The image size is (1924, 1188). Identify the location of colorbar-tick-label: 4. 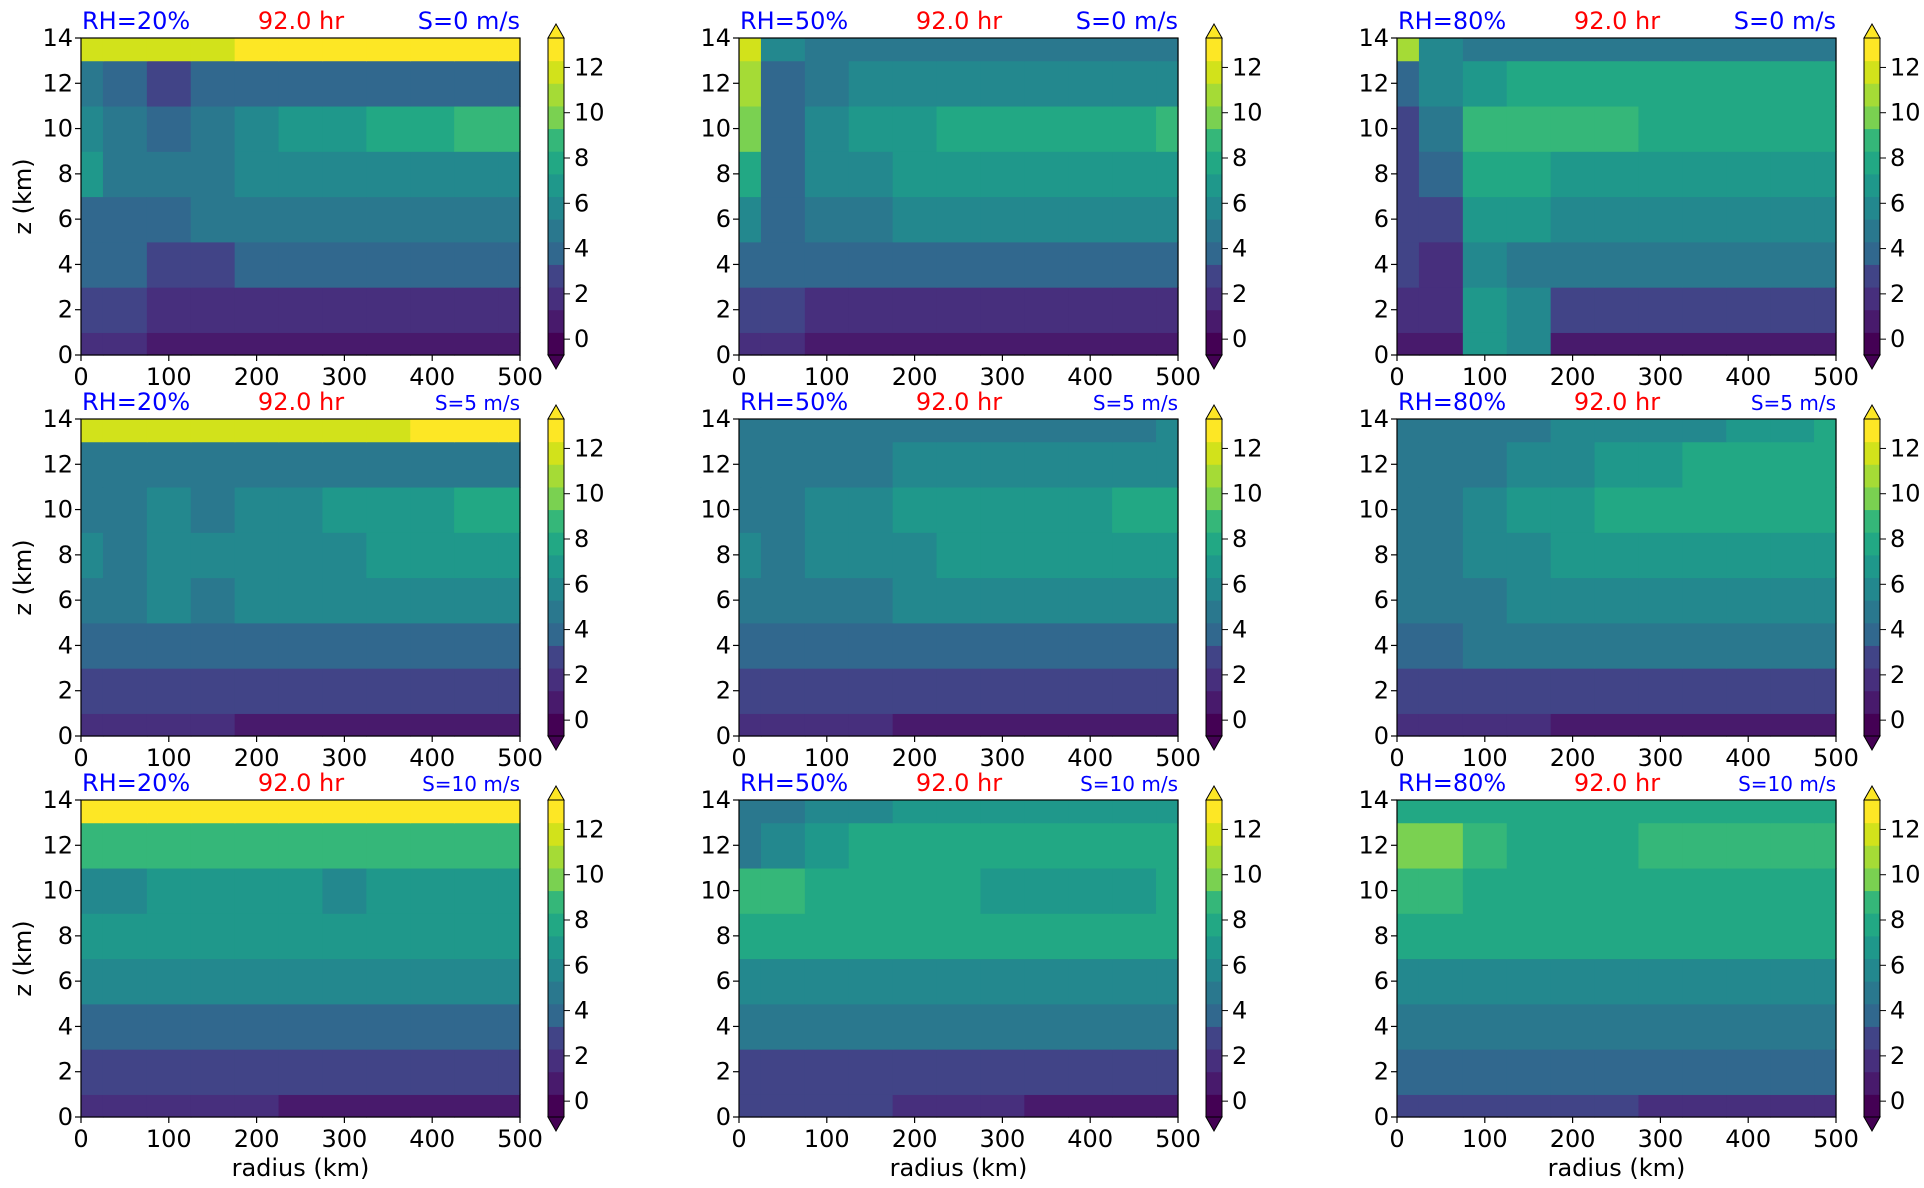
(1897, 630).